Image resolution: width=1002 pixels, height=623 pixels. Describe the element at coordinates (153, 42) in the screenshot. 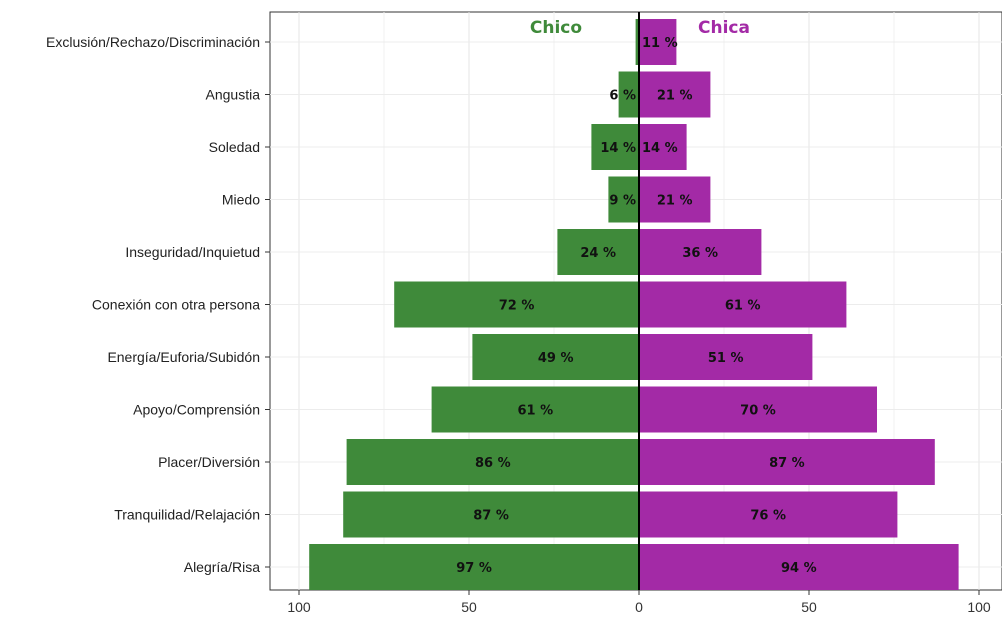

I see `category-label: Exclusión/Rechazo/Discriminación` at that location.